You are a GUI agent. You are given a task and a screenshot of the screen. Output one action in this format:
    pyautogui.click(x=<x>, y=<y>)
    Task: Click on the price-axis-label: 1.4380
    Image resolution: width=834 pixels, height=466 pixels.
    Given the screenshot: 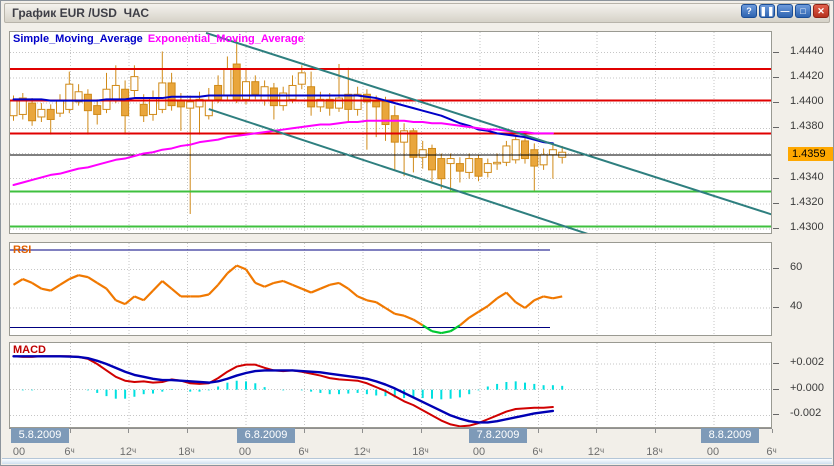 What is the action you would take?
    pyautogui.click(x=807, y=126)
    